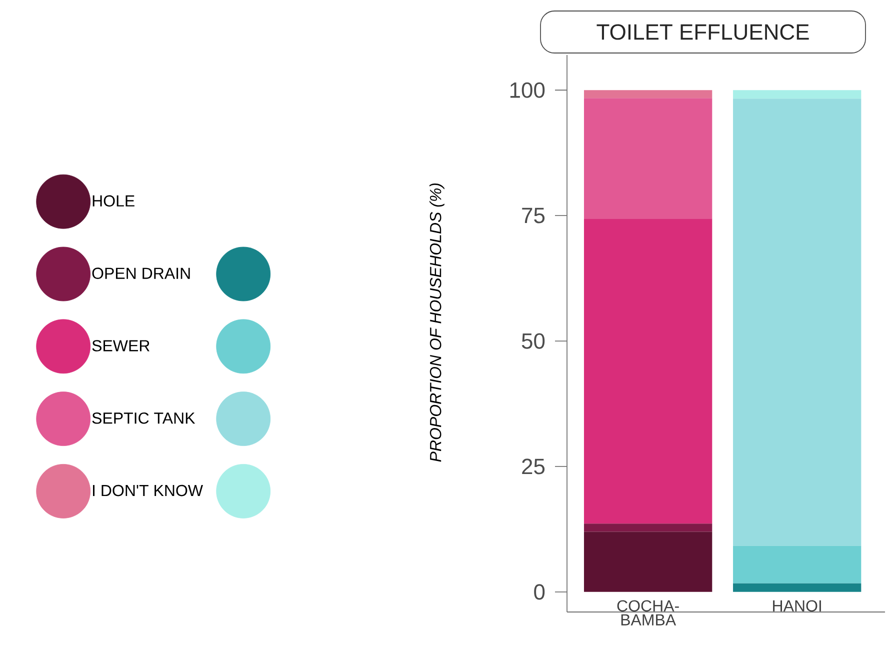  Describe the element at coordinates (648, 613) in the screenshot. I see `x-tick-label: COCHA-BAMBA` at that location.